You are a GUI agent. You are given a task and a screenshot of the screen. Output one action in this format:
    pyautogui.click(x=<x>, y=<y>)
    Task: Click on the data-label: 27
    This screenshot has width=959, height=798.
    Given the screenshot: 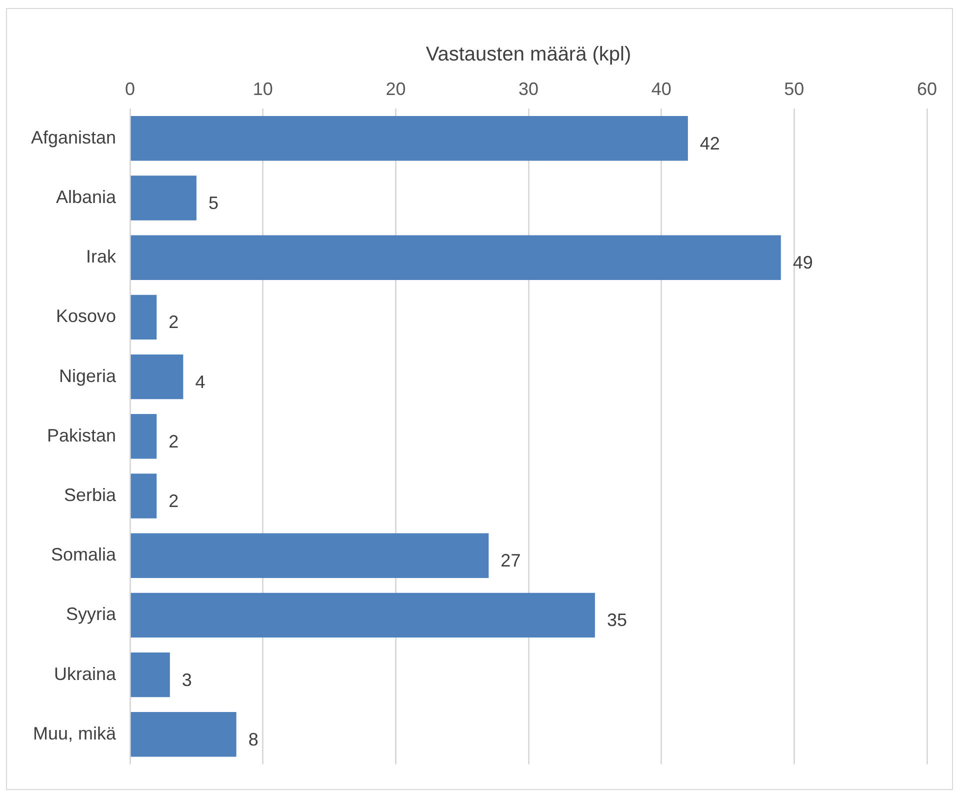 What is the action you would take?
    pyautogui.click(x=510, y=560)
    